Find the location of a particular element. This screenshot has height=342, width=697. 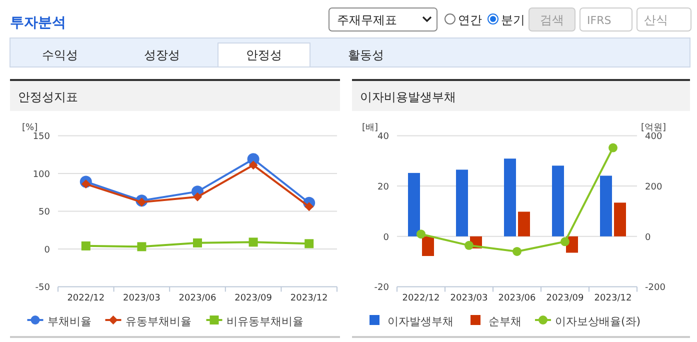

y-tick-label: -20 is located at coordinates (382, 288).